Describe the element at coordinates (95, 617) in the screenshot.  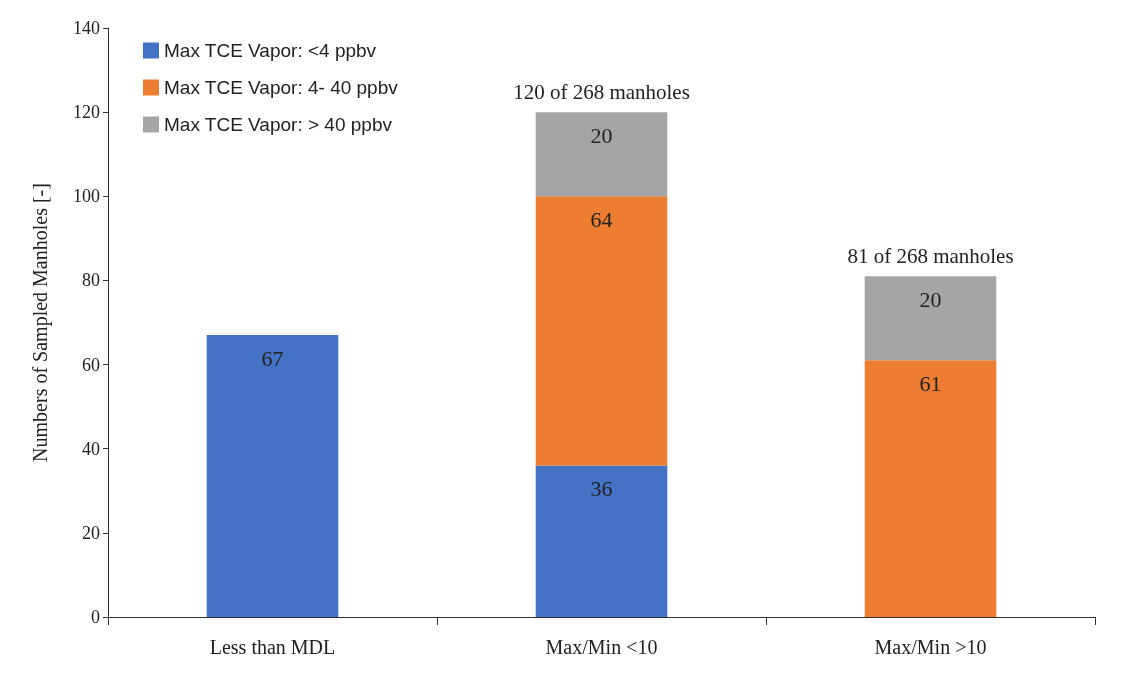
I see `y-tick-label: 0` at that location.